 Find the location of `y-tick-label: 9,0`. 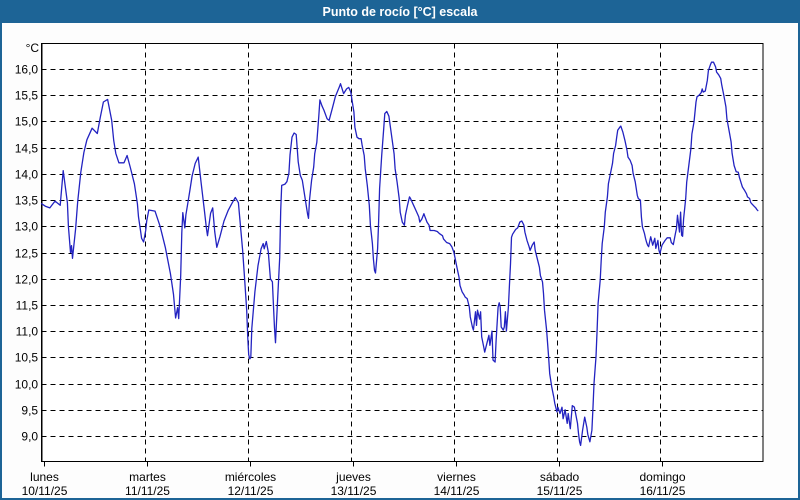

y-tick-label: 9,0 is located at coordinates (29, 437).